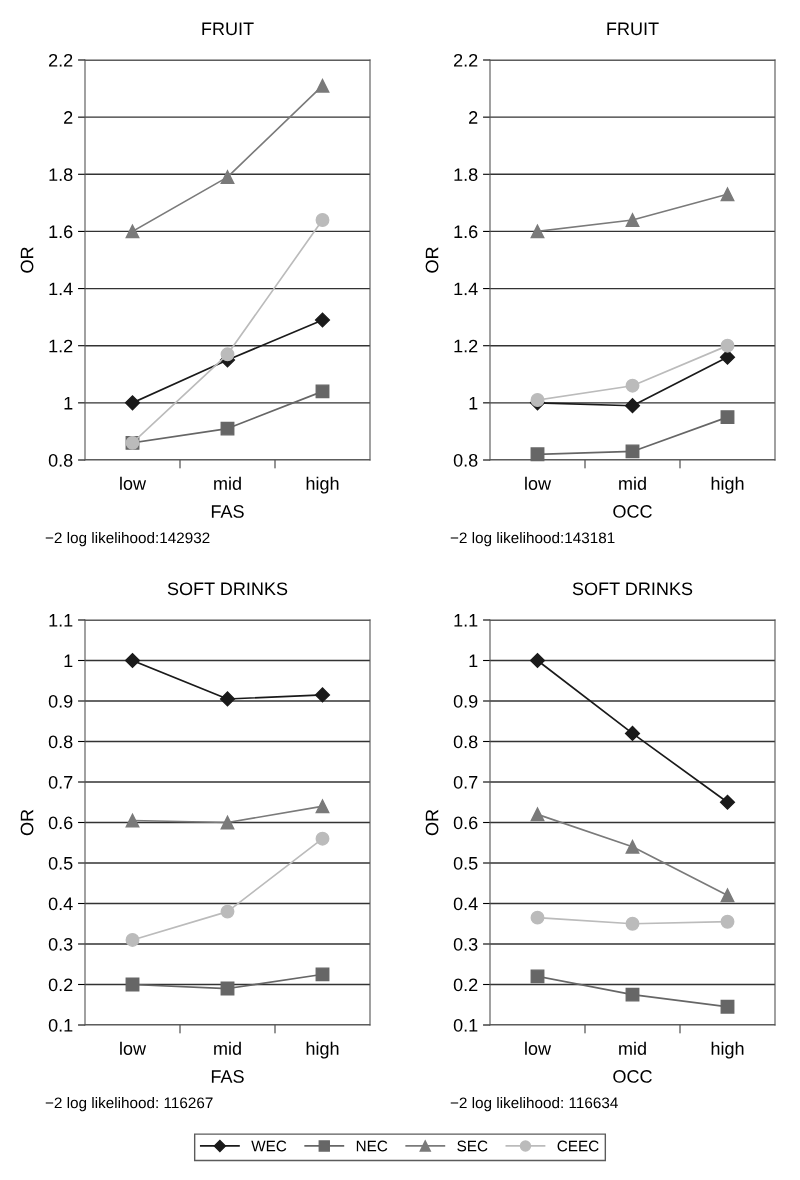 Image resolution: width=800 pixels, height=1180 pixels. I want to click on text: −2 log likelihood: 116267, so click(129, 1104).